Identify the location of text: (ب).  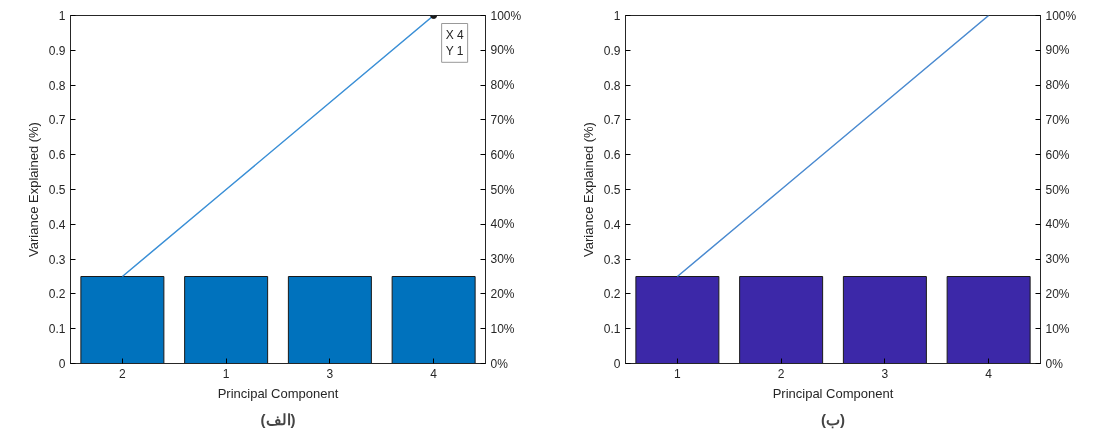
(833, 419).